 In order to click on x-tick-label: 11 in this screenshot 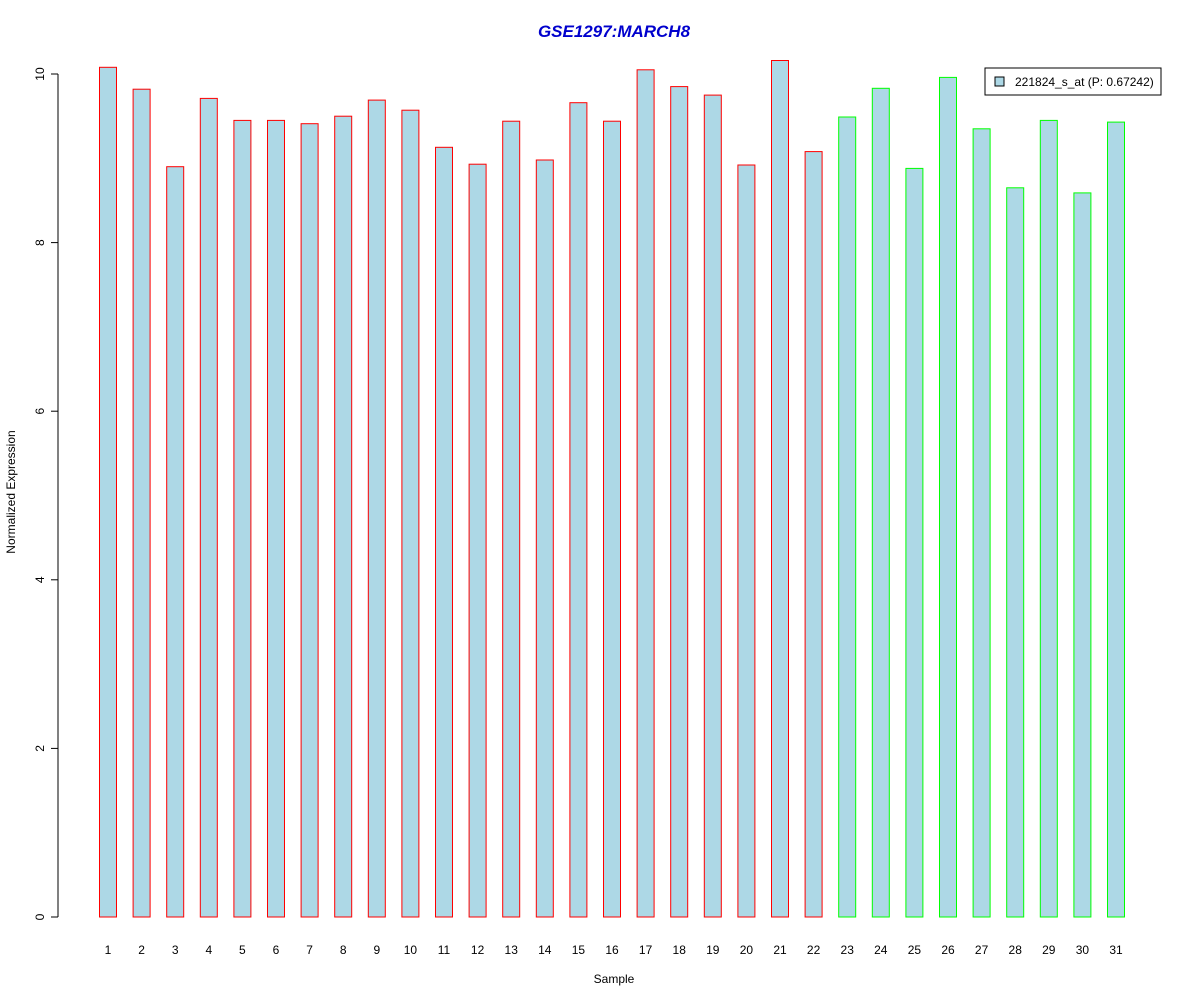, I will do `click(444, 950)`.